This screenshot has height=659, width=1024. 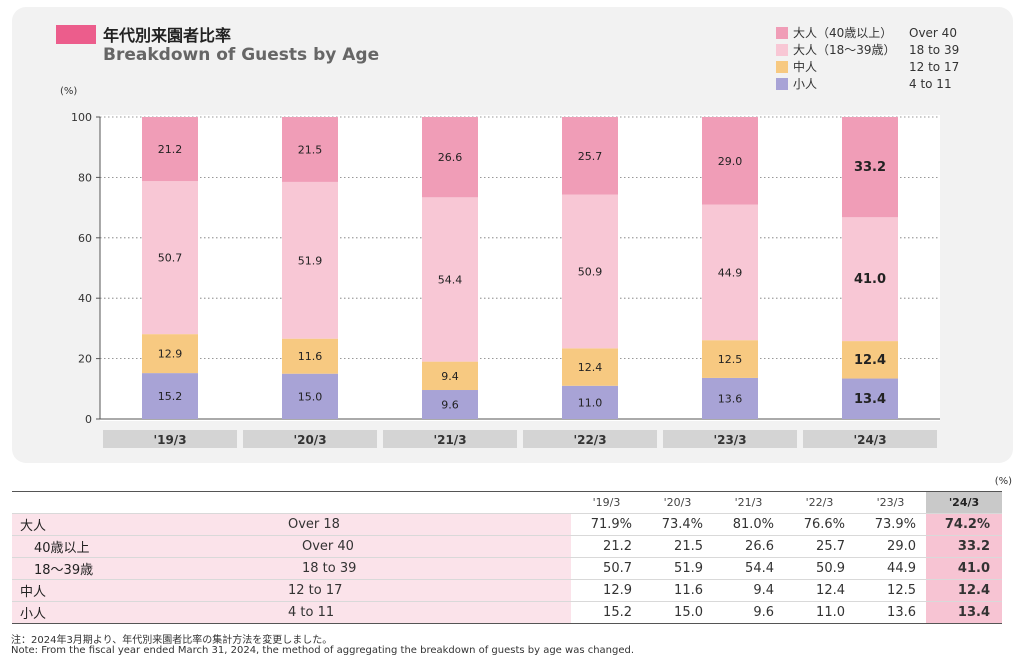 I want to click on x-tick-label: '20/3, so click(x=309, y=440).